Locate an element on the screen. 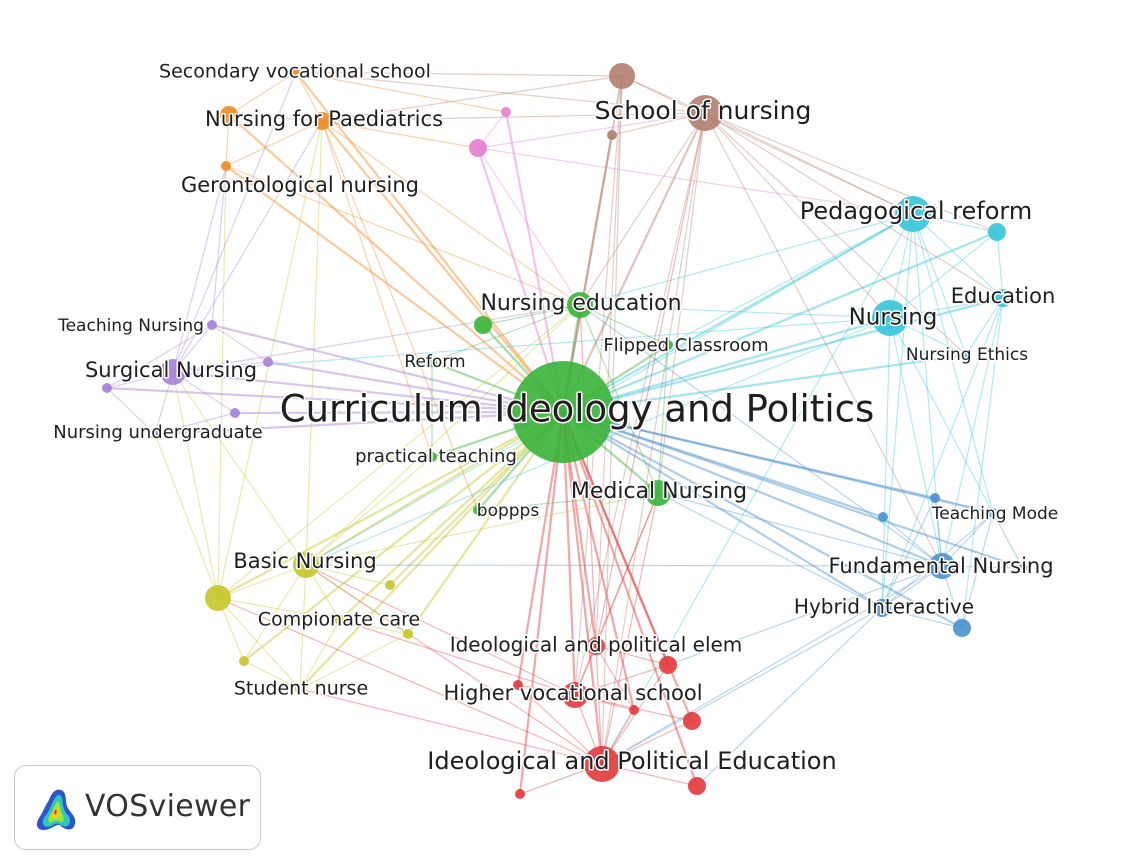  node-g1 is located at coordinates (483, 325).